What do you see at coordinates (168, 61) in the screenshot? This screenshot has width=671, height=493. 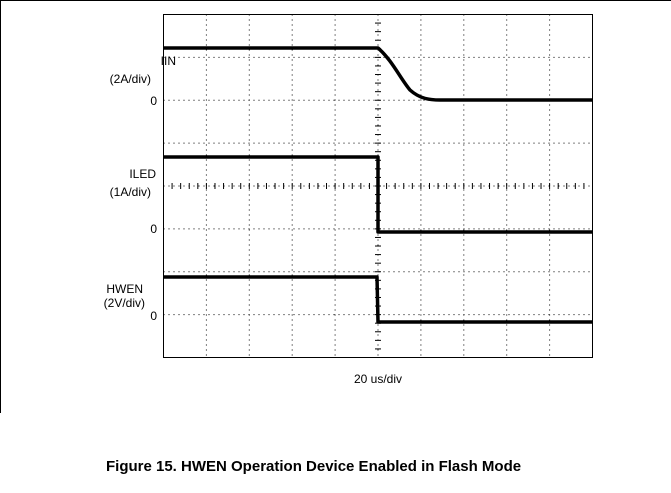 I see `channel-name: IIN` at bounding box center [168, 61].